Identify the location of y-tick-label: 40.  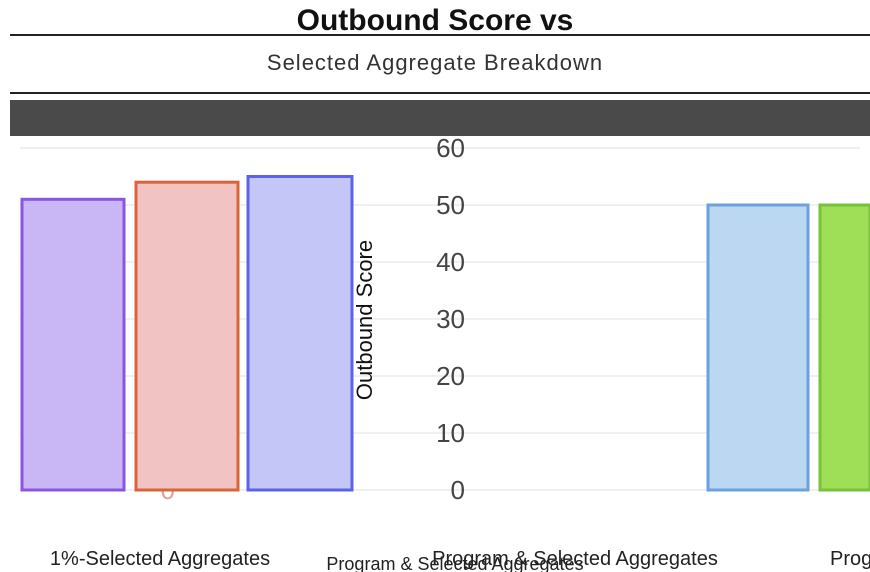
(450, 262).